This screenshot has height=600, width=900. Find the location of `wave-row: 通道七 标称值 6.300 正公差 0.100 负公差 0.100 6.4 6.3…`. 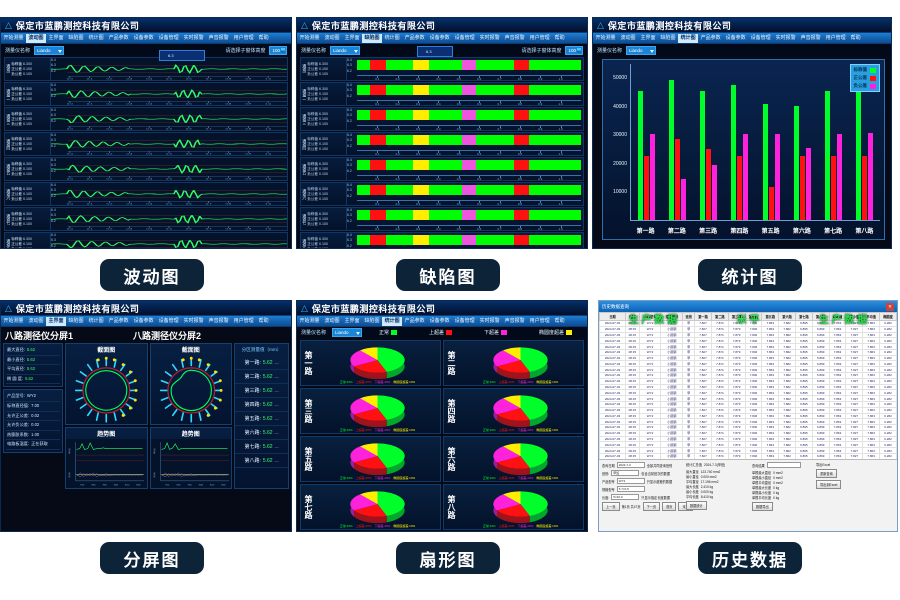

wave-row: 通道七 标称值 6.300 正公差 0.100 负公差 0.100 6.4 6.3… is located at coordinates (146, 219).